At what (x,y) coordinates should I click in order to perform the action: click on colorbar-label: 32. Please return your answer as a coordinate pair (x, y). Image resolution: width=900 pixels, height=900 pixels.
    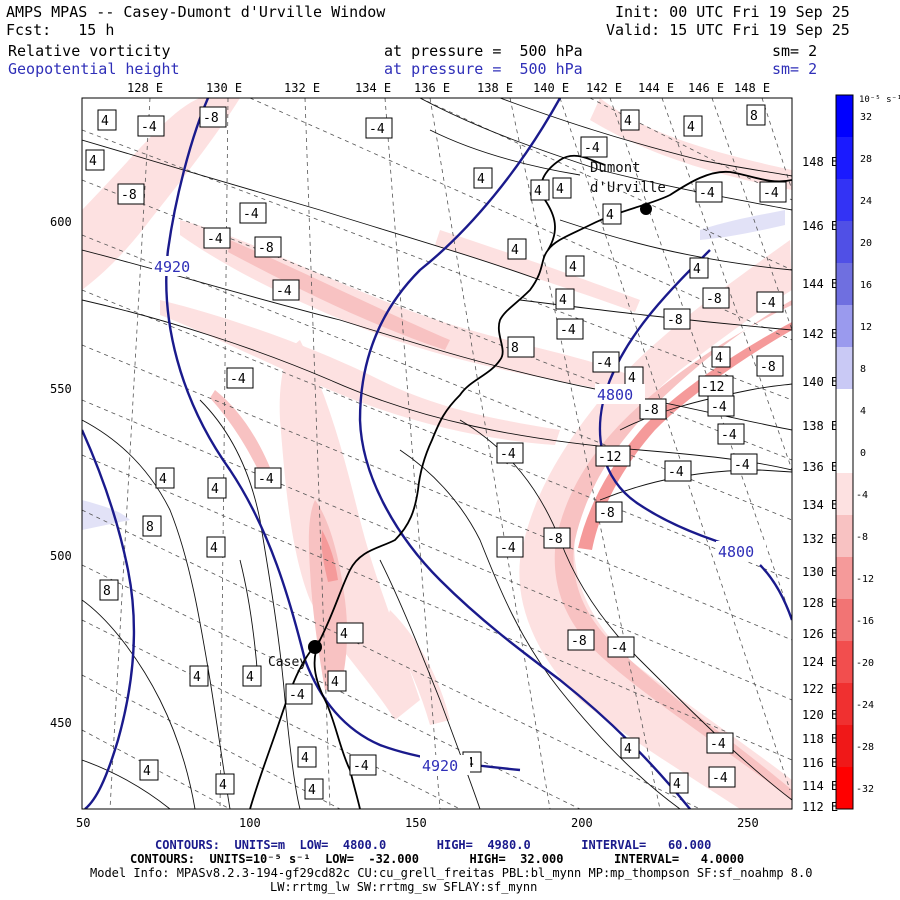
    Looking at the image, I should click on (866, 117).